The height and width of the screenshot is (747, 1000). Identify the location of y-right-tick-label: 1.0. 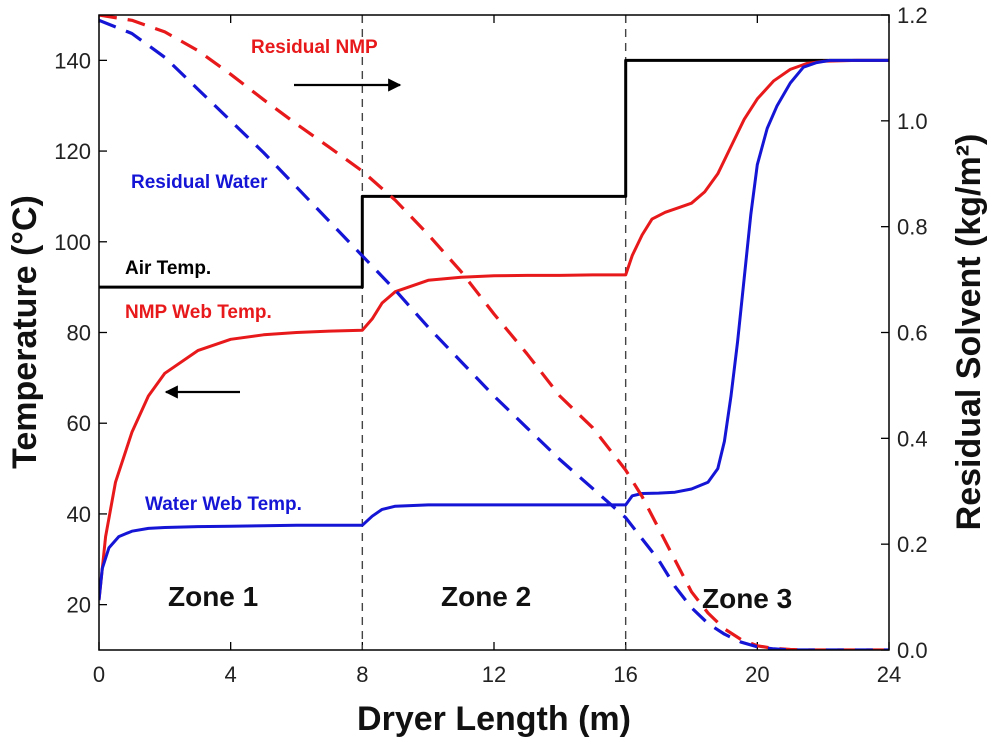
(912, 121).